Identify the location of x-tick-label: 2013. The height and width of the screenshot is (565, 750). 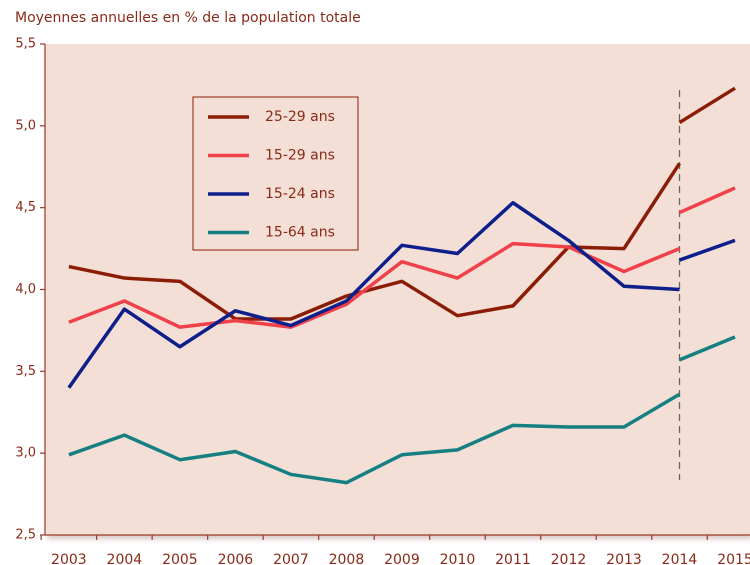
(624, 558).